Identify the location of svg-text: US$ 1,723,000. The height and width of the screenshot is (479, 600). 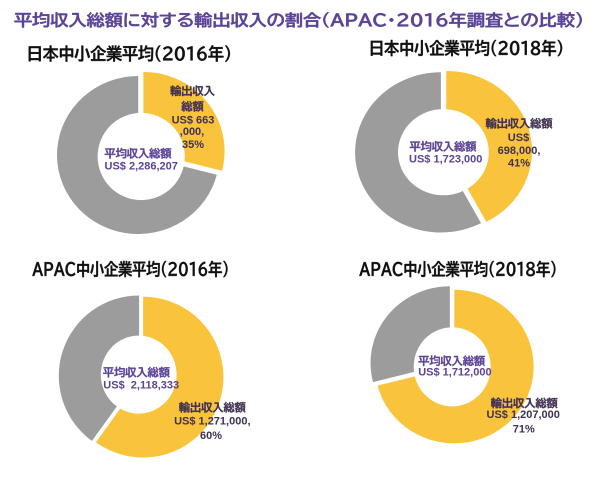
(445, 159).